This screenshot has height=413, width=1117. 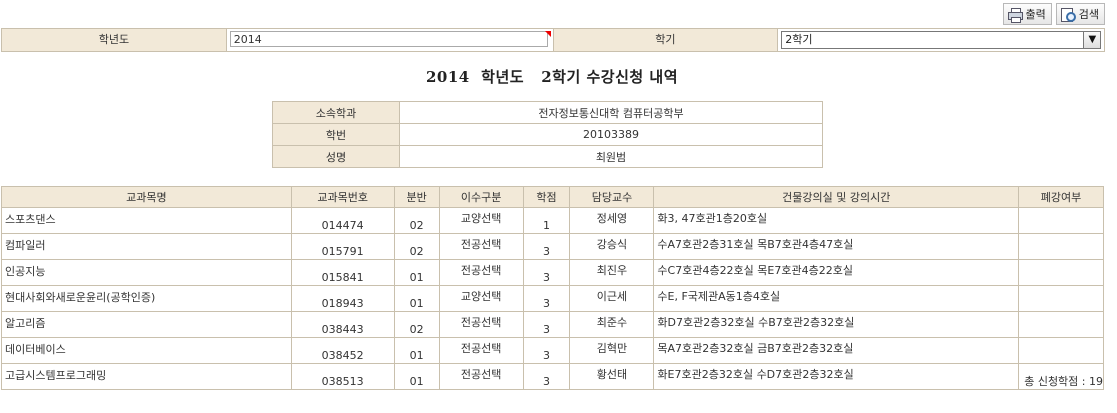 I want to click on course-code-cell: 018943, so click(x=342, y=298).